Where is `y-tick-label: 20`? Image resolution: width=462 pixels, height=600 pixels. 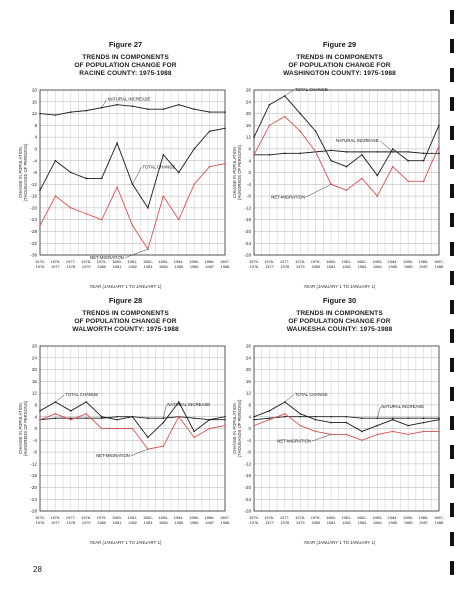 y-tick-label: 20 is located at coordinates (249, 369).